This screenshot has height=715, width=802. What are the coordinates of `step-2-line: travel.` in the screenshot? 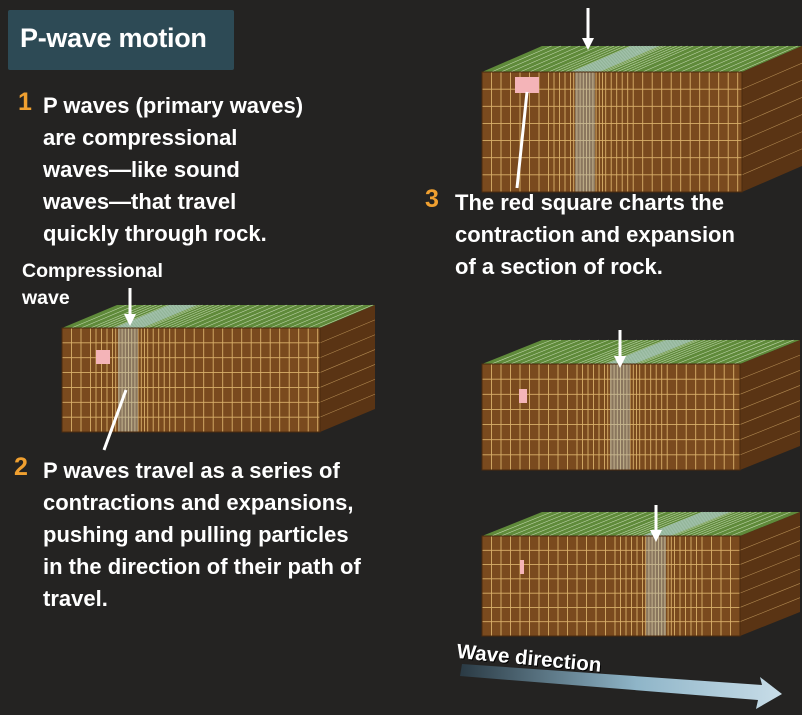 It's located at (75, 598).